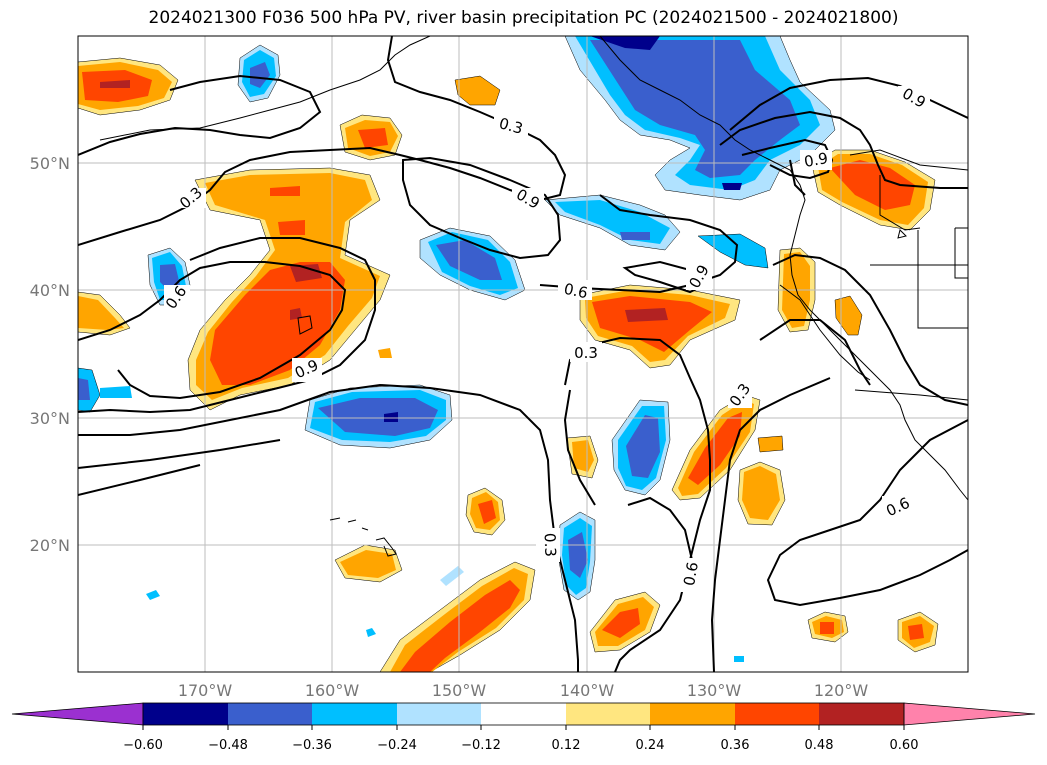  What do you see at coordinates (50, 354) in the screenshot?
I see `latitude-labels: 20°N 30°N 40°N 50°N` at bounding box center [50, 354].